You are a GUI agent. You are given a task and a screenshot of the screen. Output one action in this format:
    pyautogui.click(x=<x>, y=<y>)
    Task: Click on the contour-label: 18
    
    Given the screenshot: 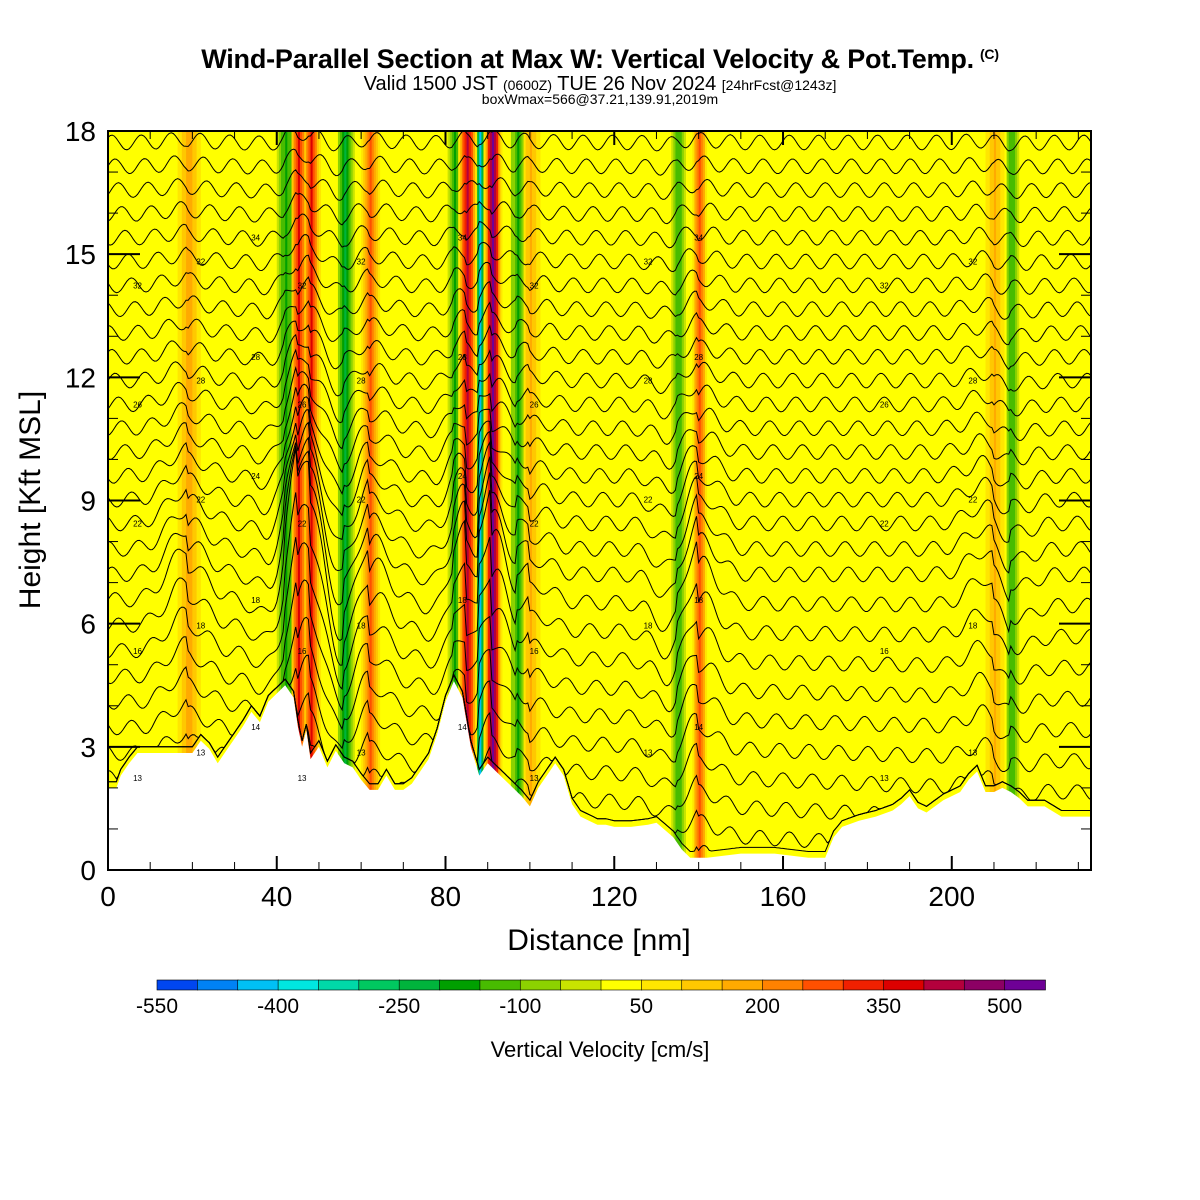 What is the action you would take?
    pyautogui.click(x=255, y=600)
    